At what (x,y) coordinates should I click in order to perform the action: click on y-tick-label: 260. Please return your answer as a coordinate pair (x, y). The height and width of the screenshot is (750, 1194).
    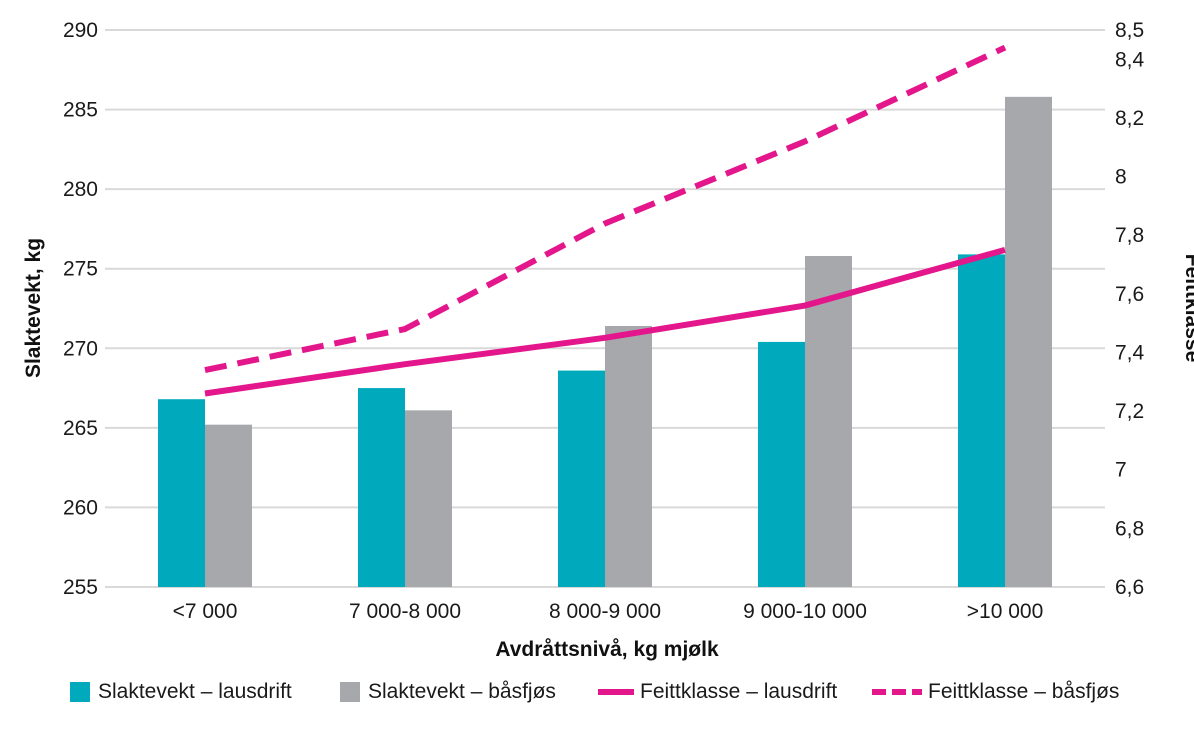
    Looking at the image, I should click on (80, 507).